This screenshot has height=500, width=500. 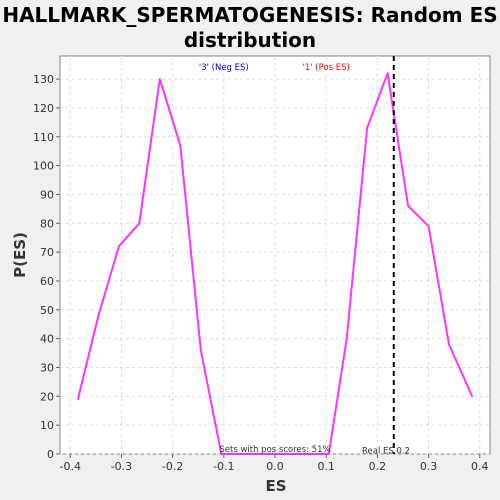 I want to click on y-tick-label: 100, so click(x=43, y=166).